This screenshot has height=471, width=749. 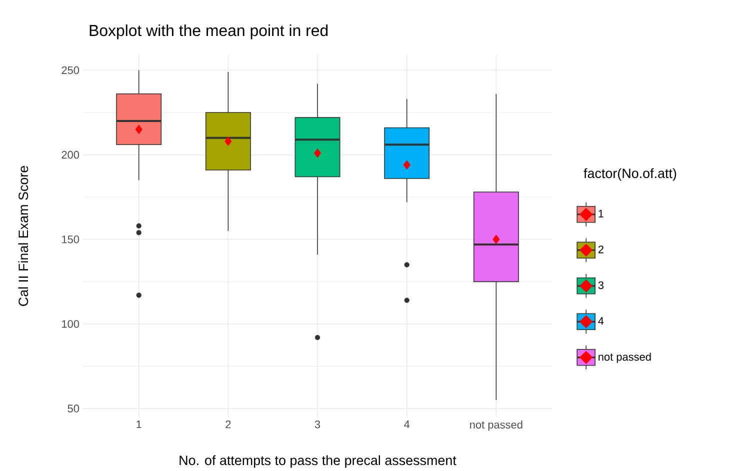 What do you see at coordinates (71, 70) in the screenshot?
I see `y-tick-label: 250` at bounding box center [71, 70].